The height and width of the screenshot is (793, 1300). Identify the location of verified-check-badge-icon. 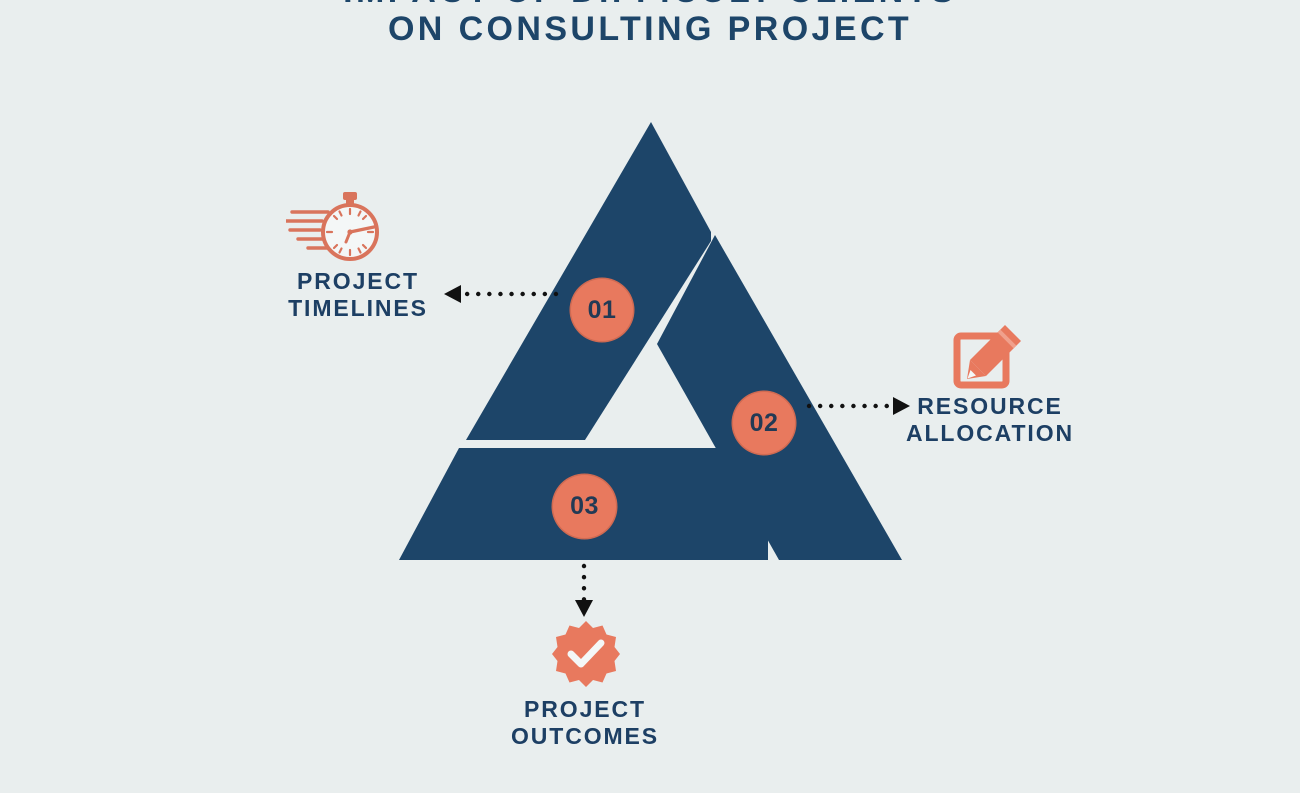
(586, 654).